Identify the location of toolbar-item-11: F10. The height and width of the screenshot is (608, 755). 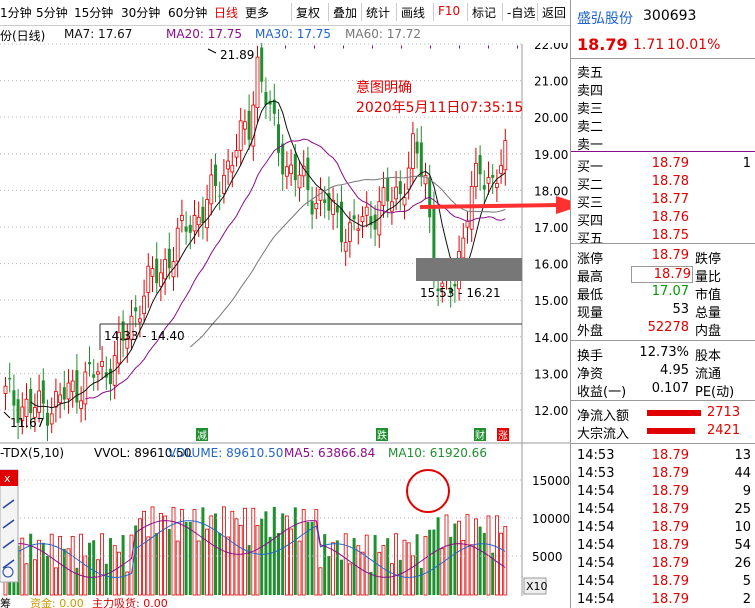
(449, 11).